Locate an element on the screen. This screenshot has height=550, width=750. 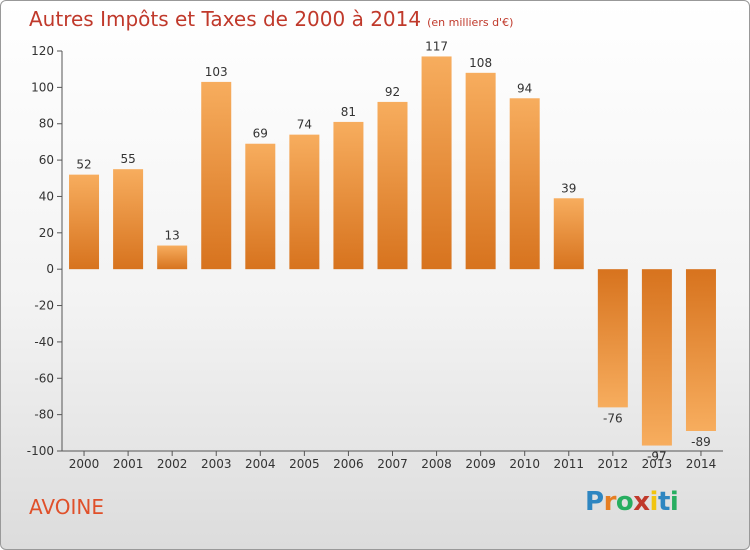
proxiti-logo: Proxiti is located at coordinates (632, 502).